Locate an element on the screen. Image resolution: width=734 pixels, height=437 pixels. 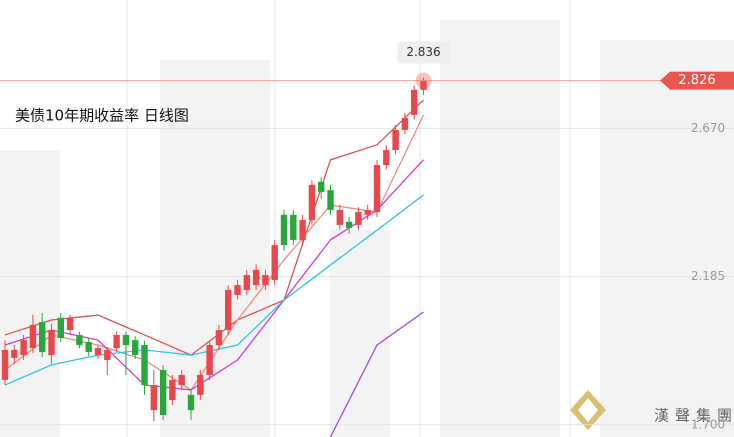
watermark: 漢聲集團 is located at coordinates (694, 416).